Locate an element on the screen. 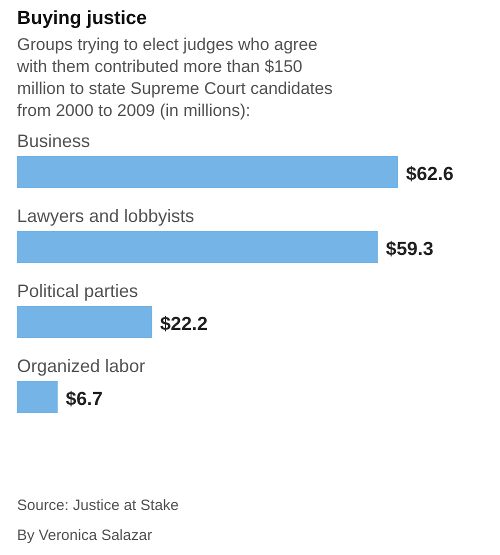 The width and height of the screenshot is (500, 555). text: By Veronica Salazar is located at coordinates (84, 535).